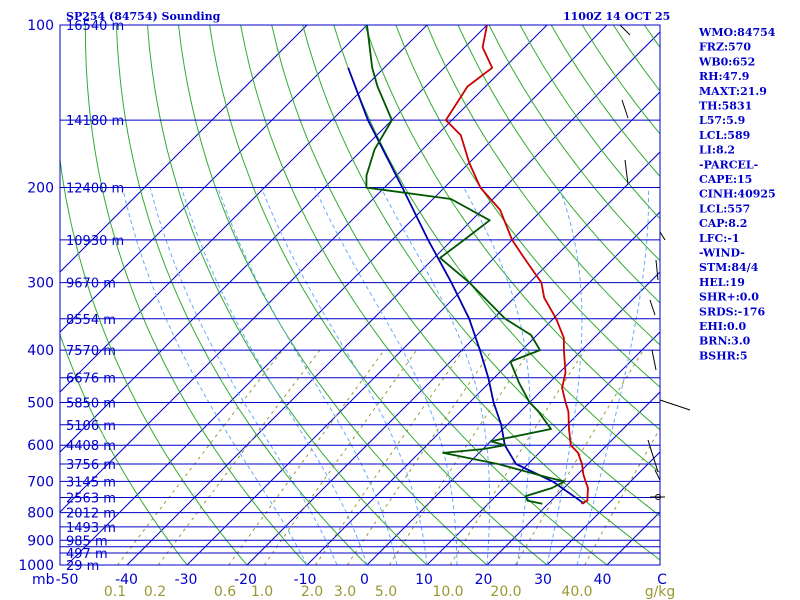 This screenshot has width=800, height=600. What do you see at coordinates (43, 580) in the screenshot?
I see `pressure-unit-label: mb` at bounding box center [43, 580].